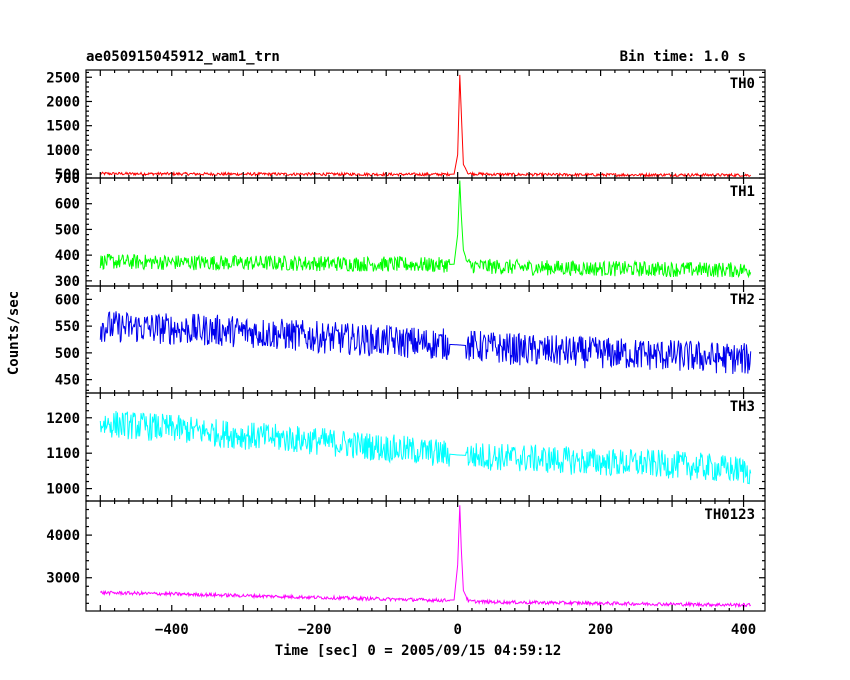 This screenshot has height=680, width=850. Describe the element at coordinates (63, 102) in the screenshot. I see `y-tick-label: 2000` at that location.